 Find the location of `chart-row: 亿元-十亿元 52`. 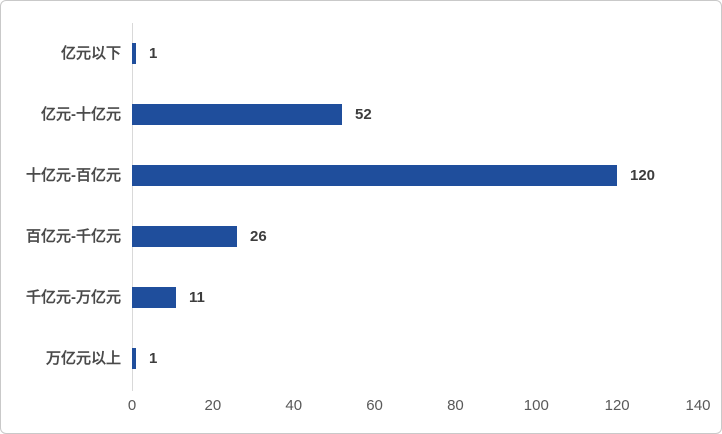

chart-row: 亿元-十亿元 52 is located at coordinates (361, 114).